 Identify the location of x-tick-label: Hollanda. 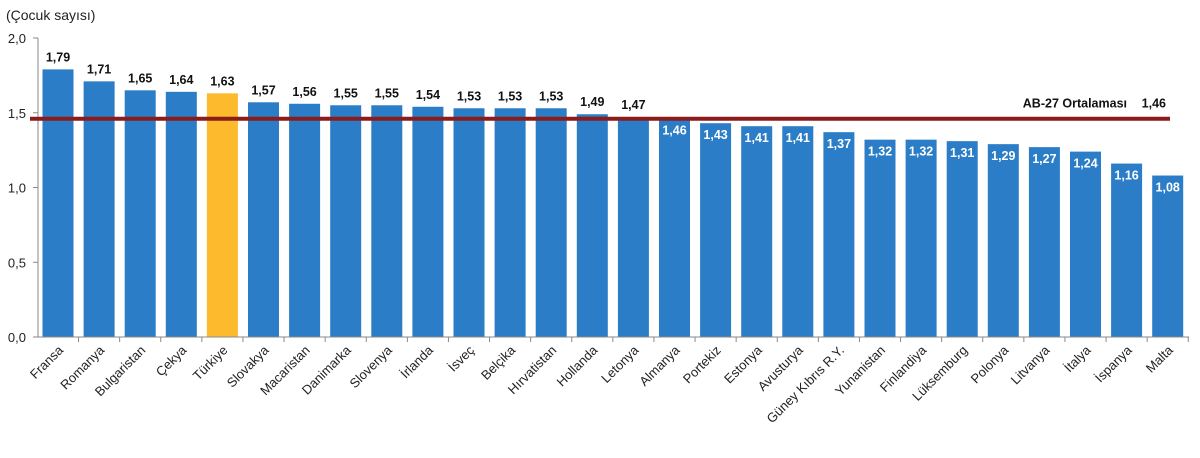
(577, 365).